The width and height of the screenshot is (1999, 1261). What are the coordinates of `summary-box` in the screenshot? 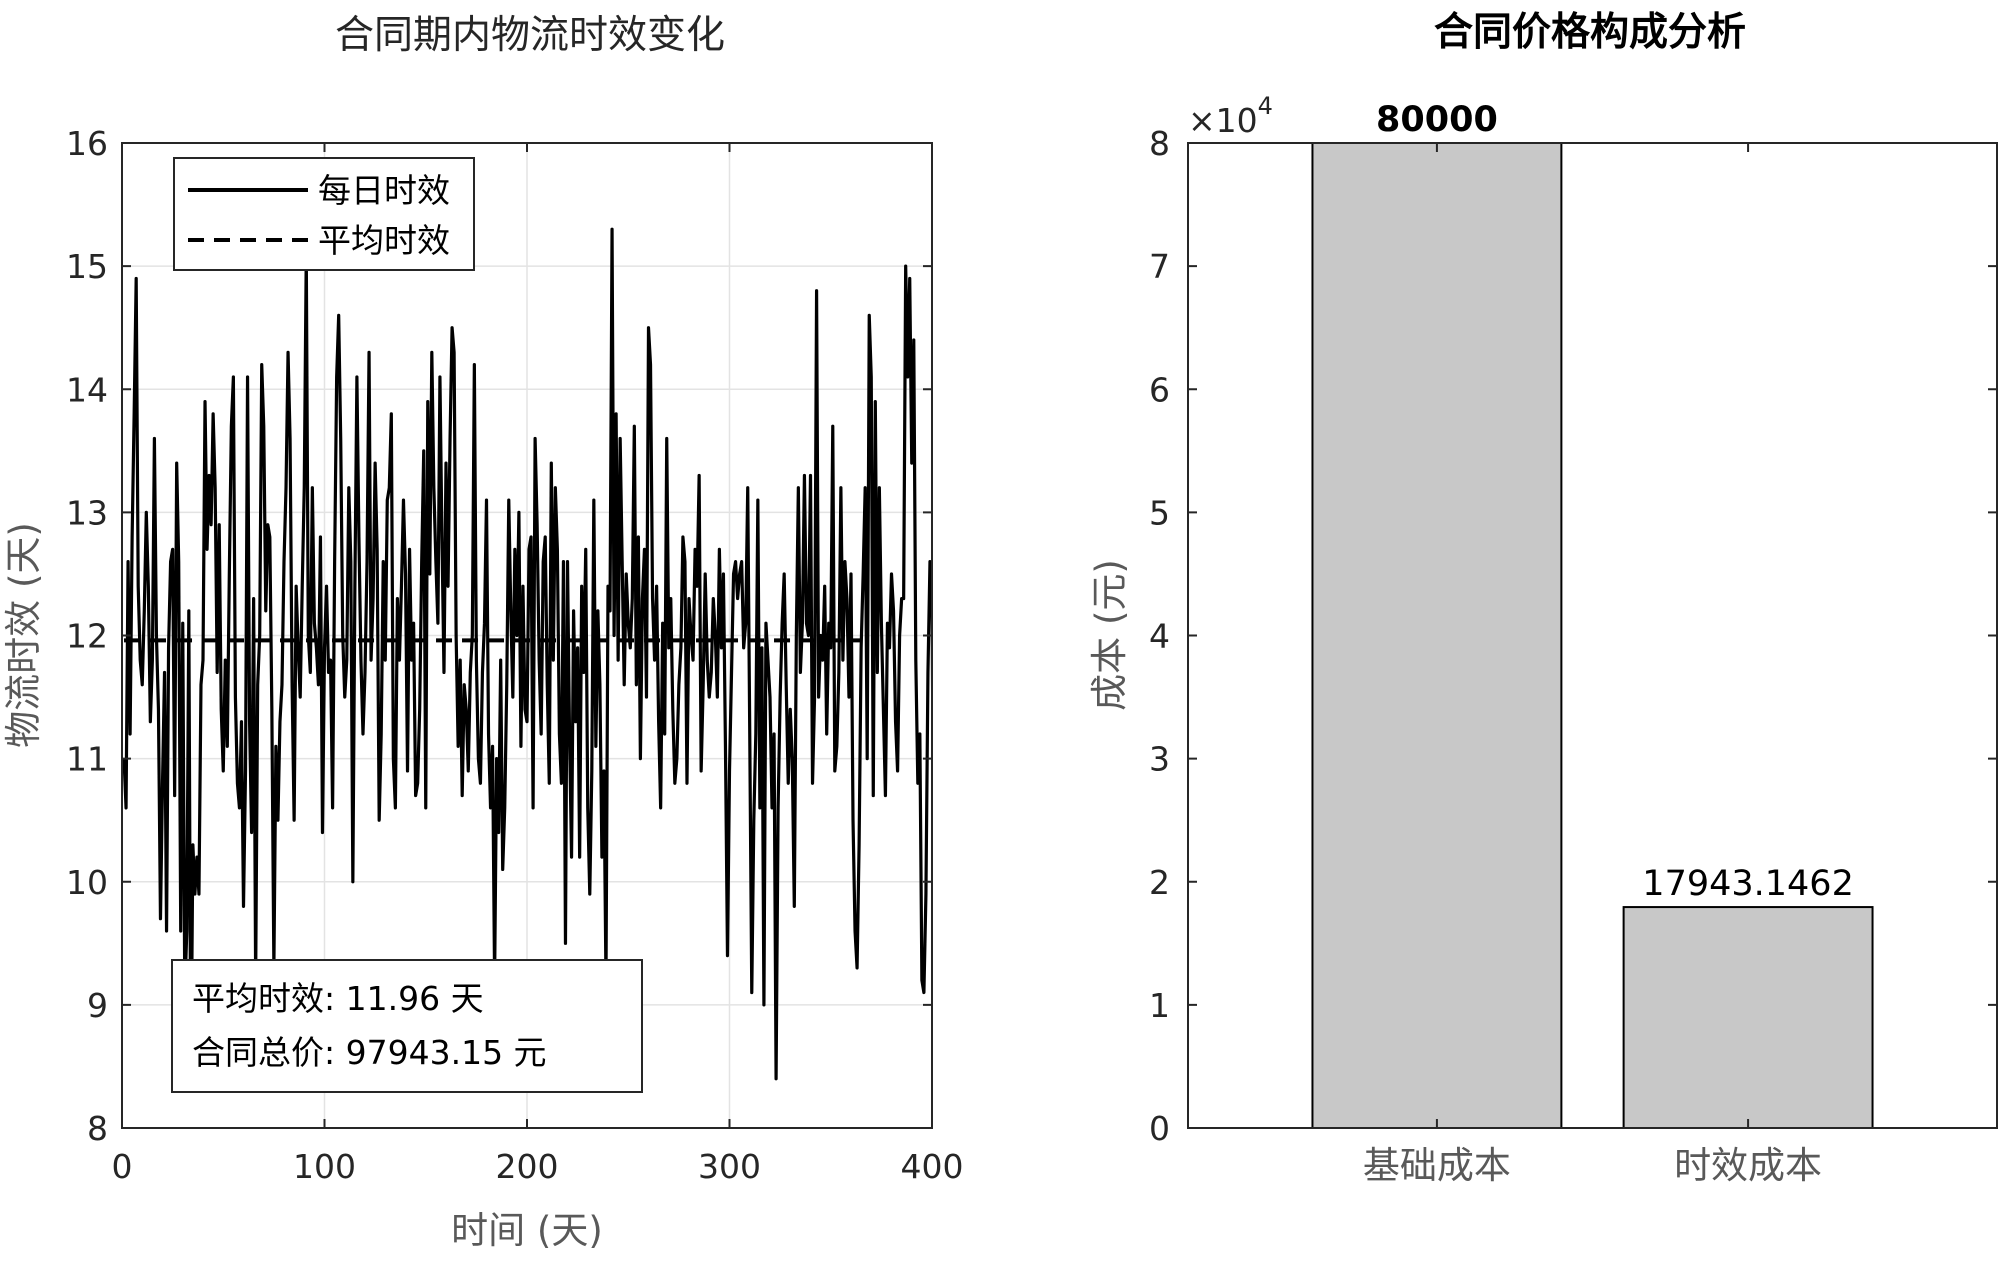 It's located at (407, 1026).